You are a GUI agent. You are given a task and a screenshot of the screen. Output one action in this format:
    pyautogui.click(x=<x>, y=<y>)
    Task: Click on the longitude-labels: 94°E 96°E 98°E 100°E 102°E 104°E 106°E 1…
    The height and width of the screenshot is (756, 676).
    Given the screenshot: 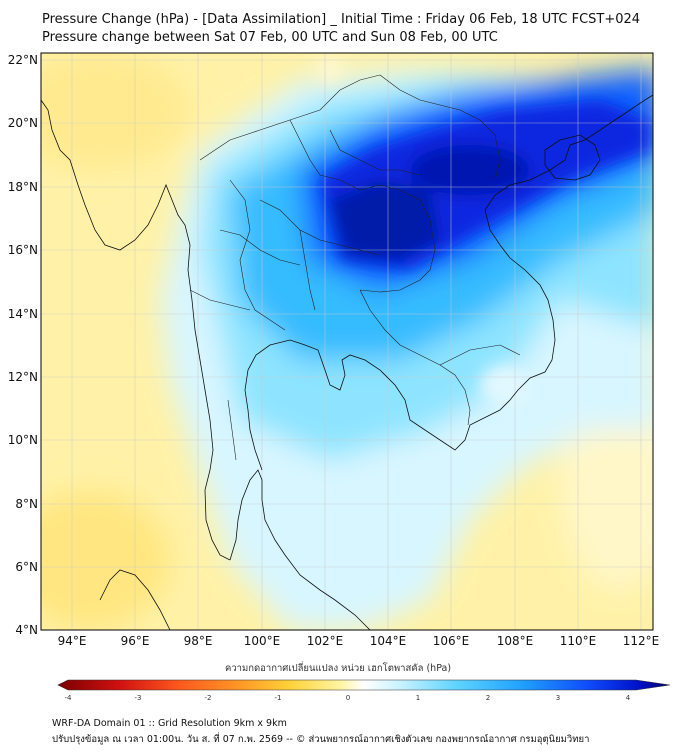 What is the action you would take?
    pyautogui.click(x=359, y=641)
    